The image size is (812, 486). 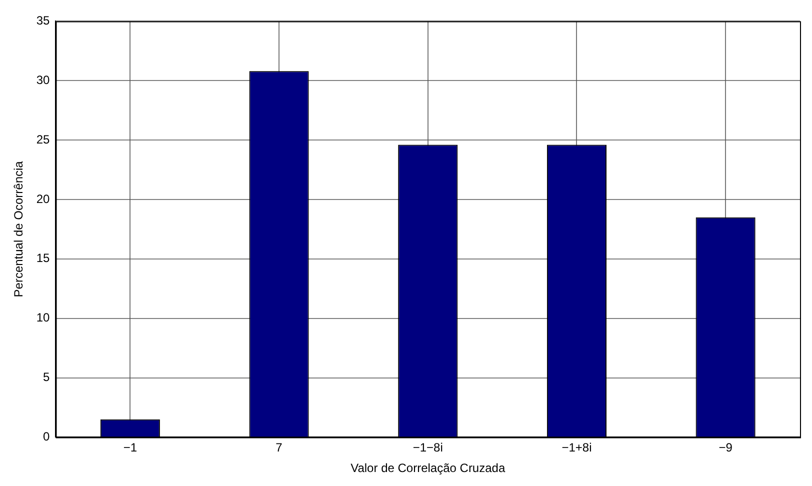 What do you see at coordinates (43, 139) in the screenshot?
I see `y-tick-label: 25` at bounding box center [43, 139].